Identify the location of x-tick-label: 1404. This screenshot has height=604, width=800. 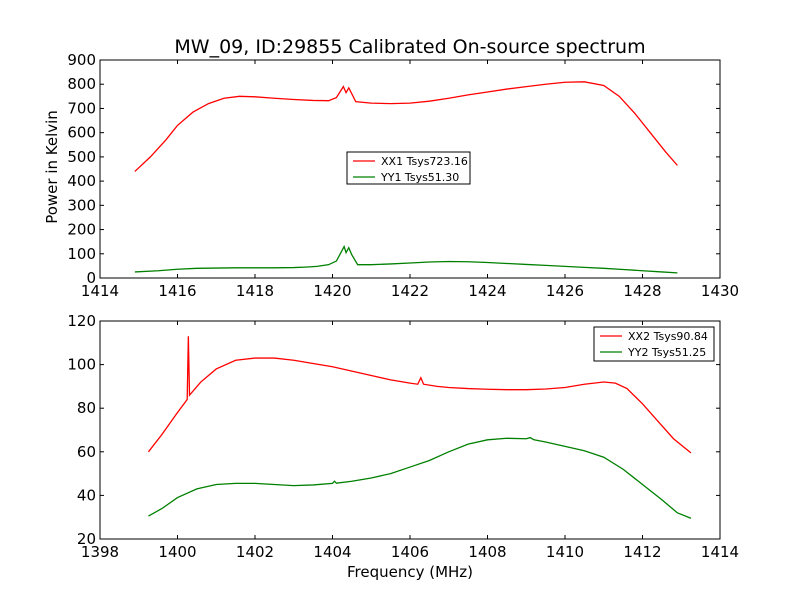
(332, 552).